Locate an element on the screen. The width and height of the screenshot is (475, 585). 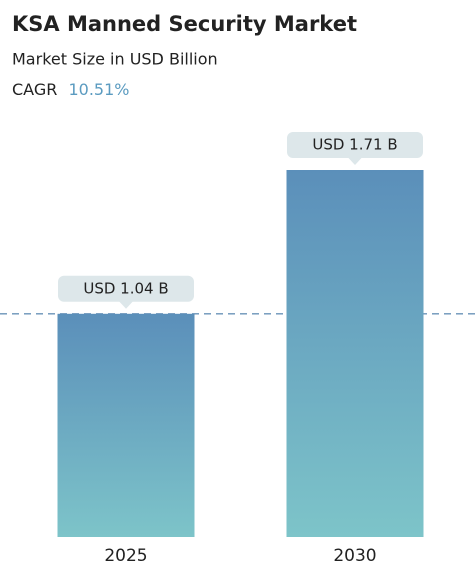
x-tick-label: 2025 is located at coordinates (125, 556).